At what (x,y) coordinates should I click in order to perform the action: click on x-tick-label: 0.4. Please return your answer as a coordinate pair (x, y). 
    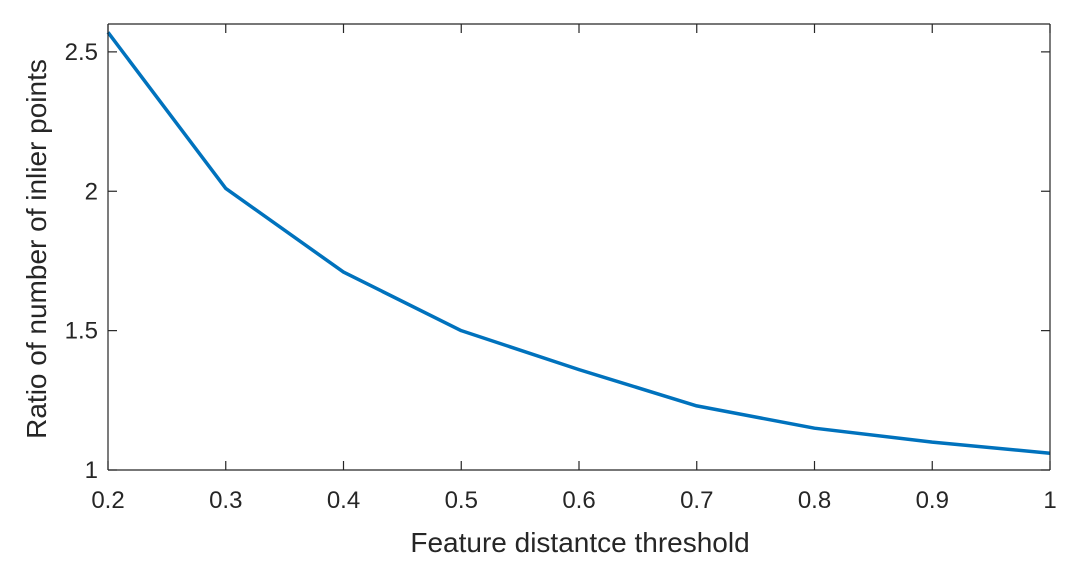
    Looking at the image, I should click on (343, 500).